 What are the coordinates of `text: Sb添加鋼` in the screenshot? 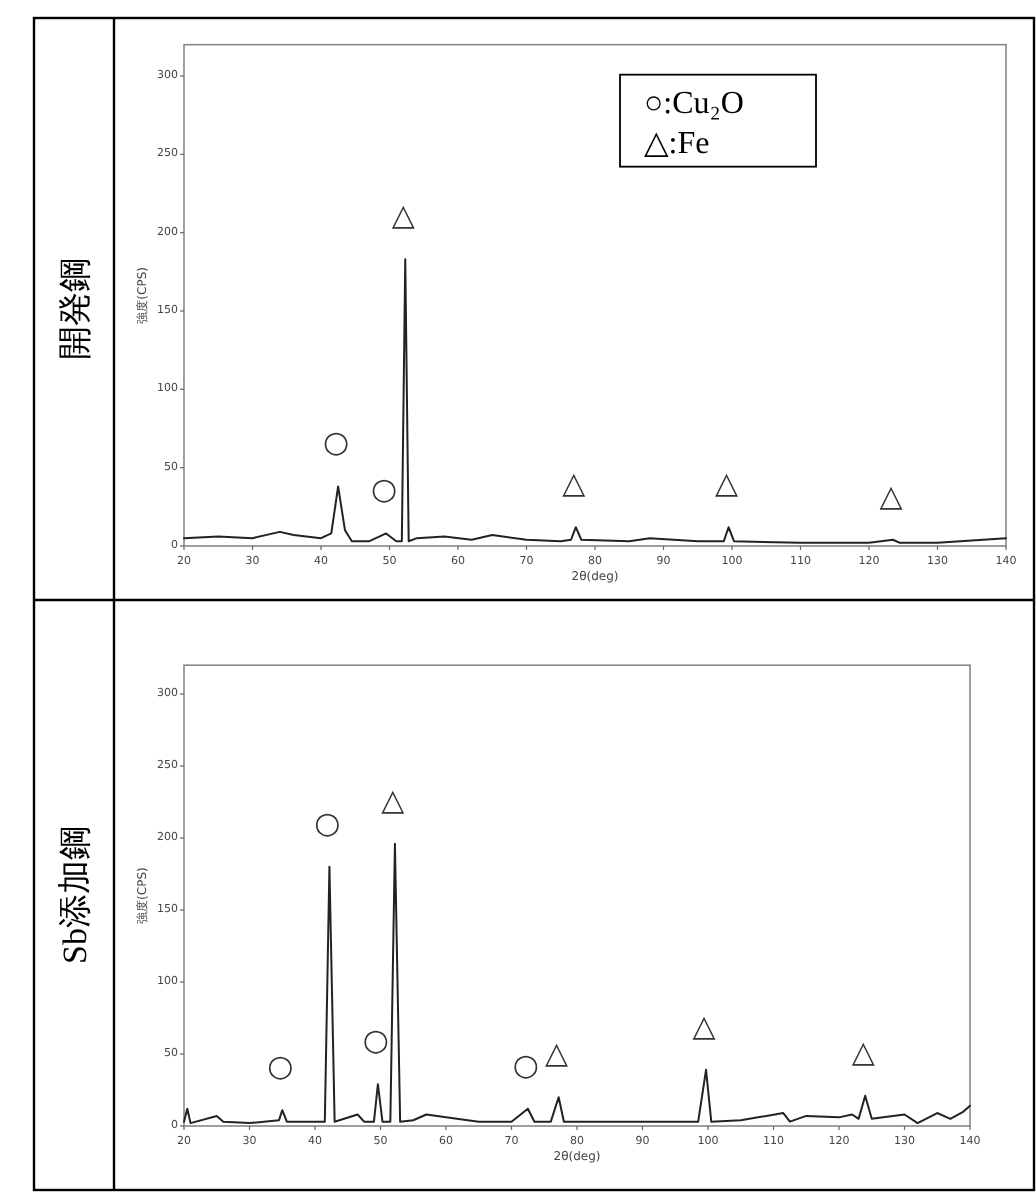 It's located at (74, 895).